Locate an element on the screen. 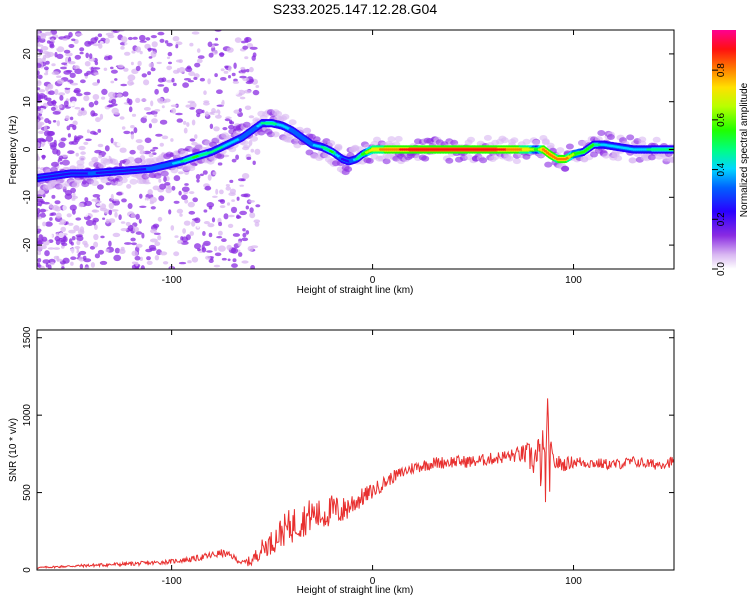 This screenshot has height=600, width=750. x-tick-label: -100 is located at coordinates (172, 280).